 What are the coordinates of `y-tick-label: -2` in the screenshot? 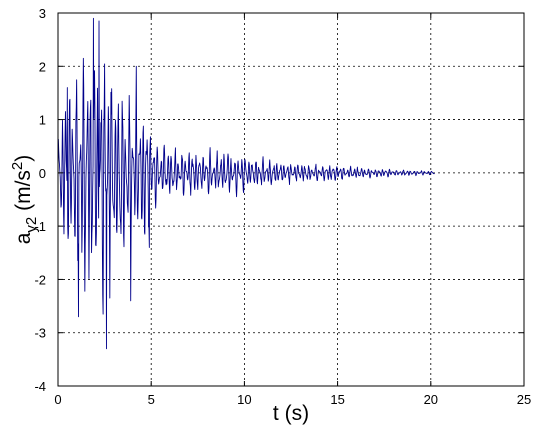 It's located at (40, 279).